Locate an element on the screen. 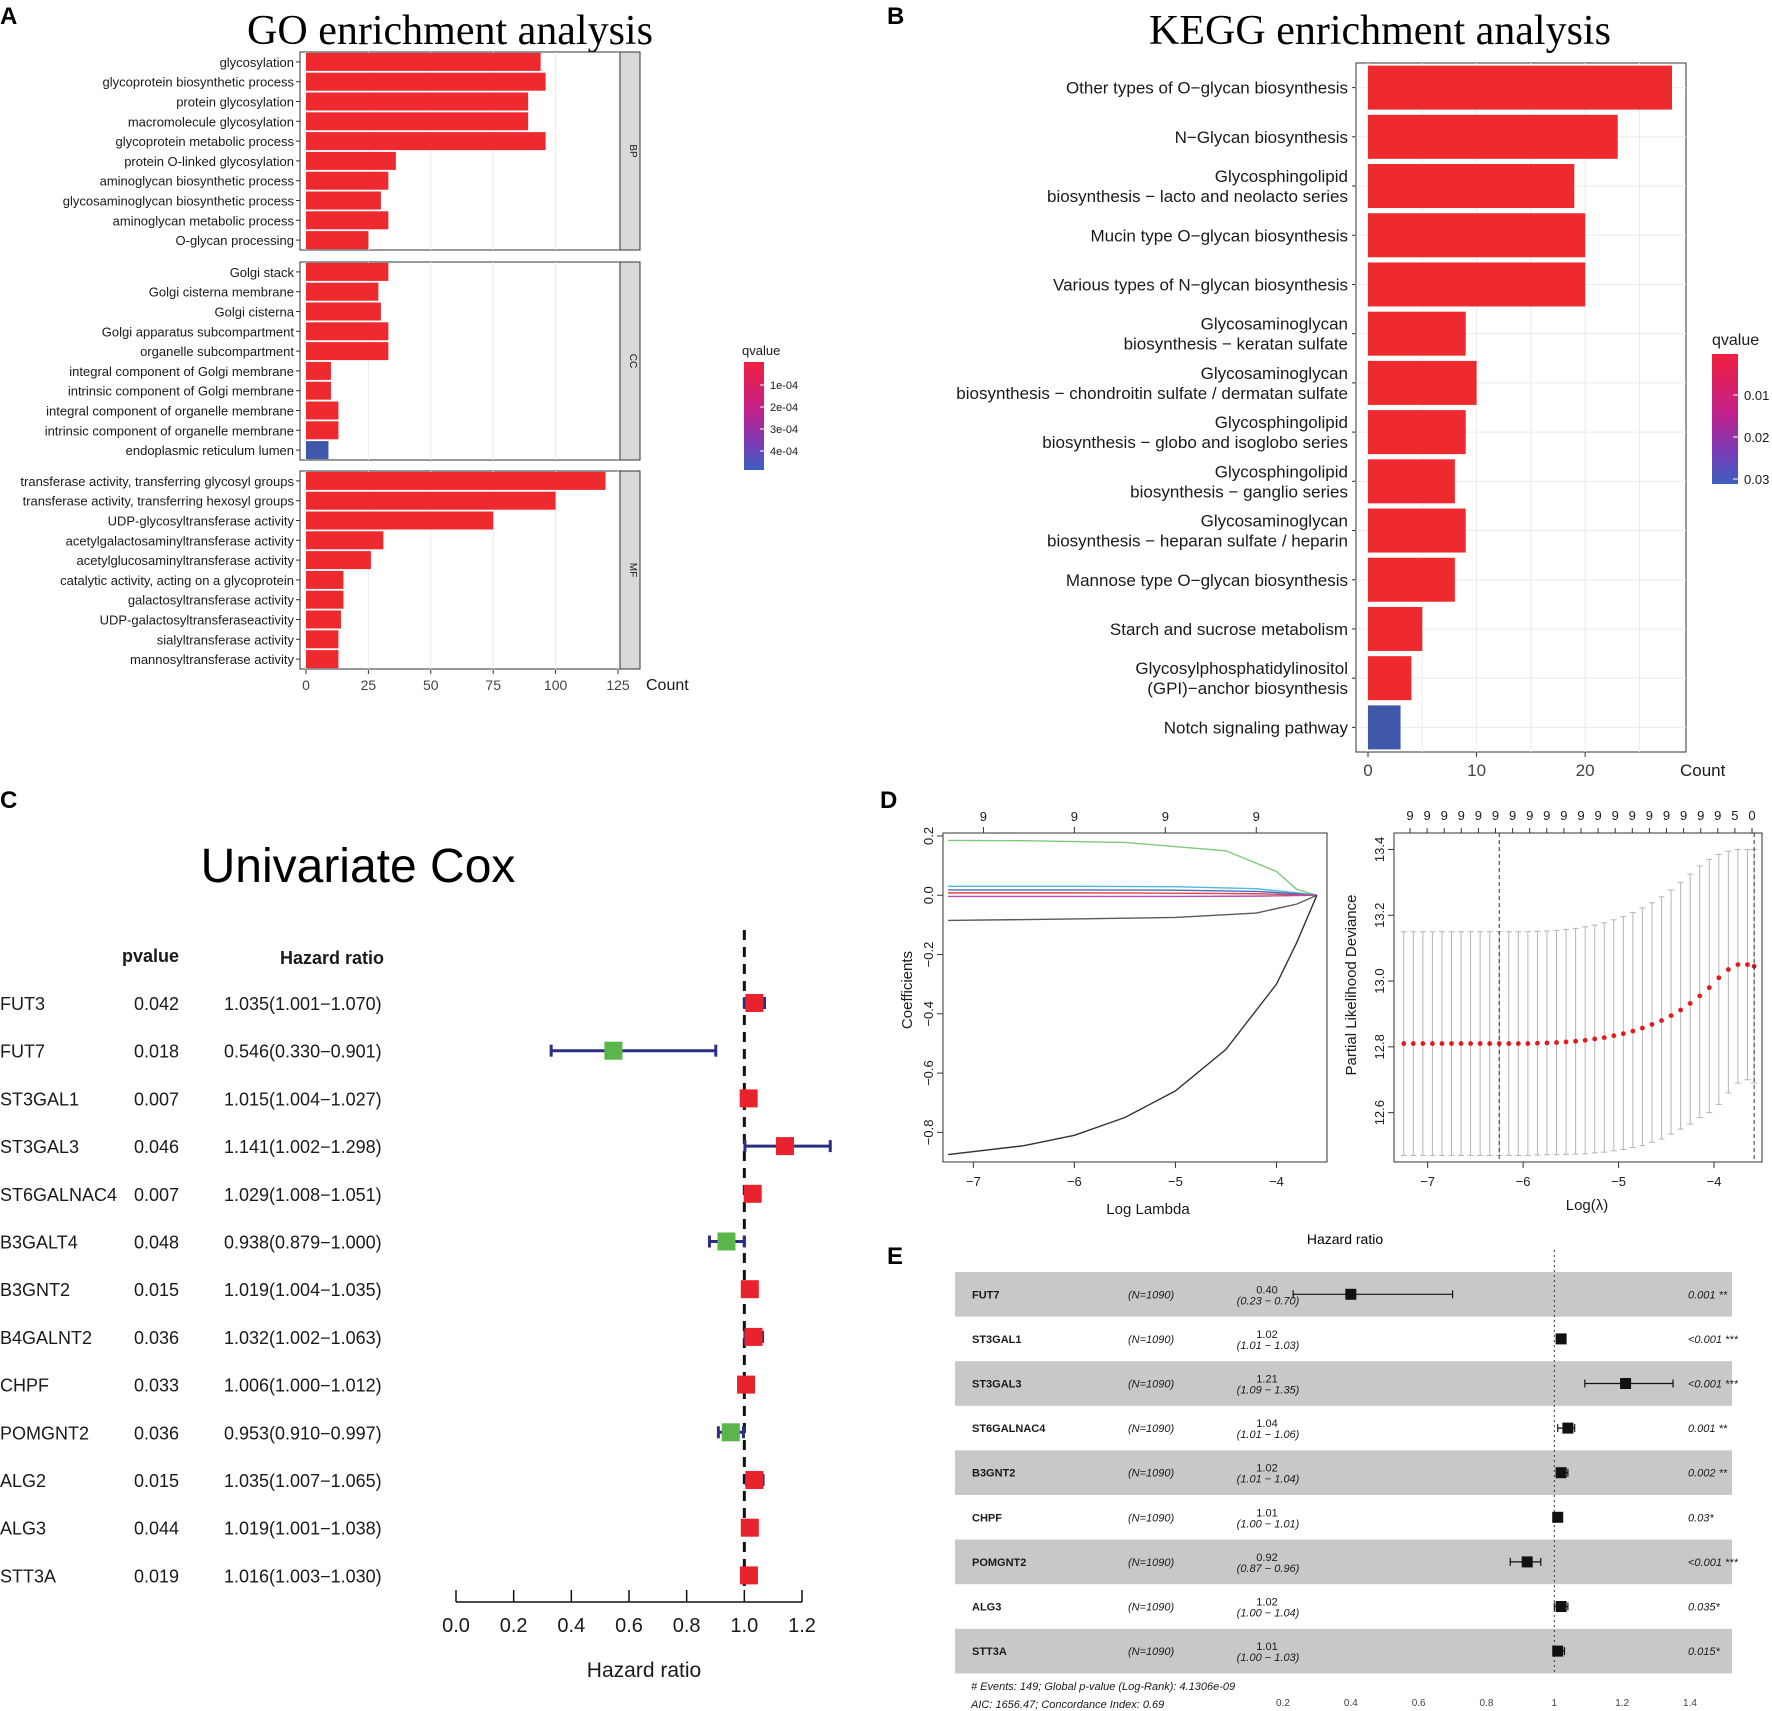 The width and height of the screenshot is (1772, 1711). go-category-label: Golgi apparatus subcompartment is located at coordinates (198, 331).